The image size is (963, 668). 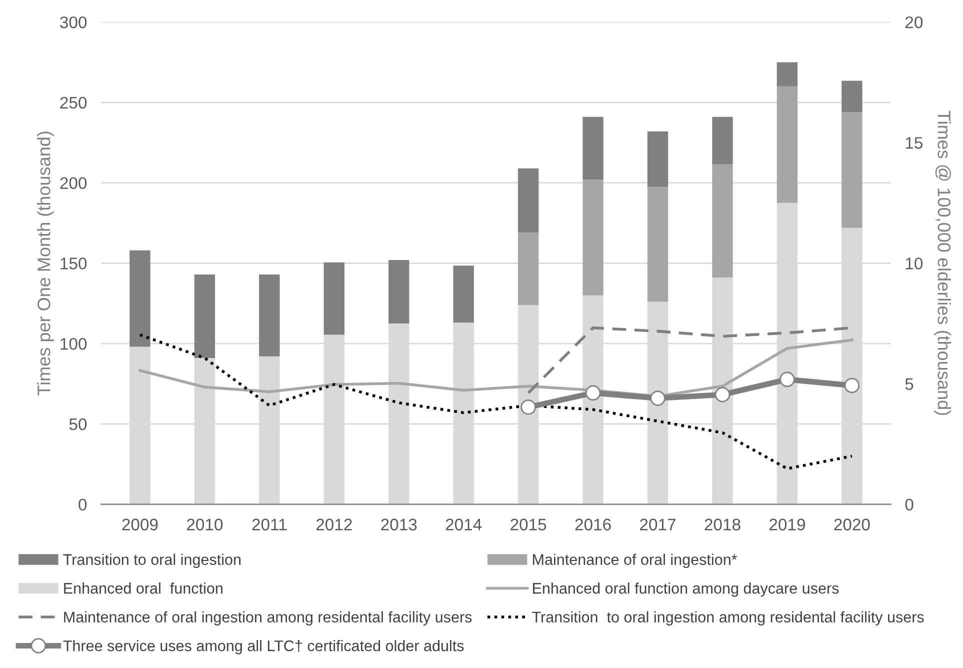 What do you see at coordinates (914, 264) in the screenshot?
I see `y2-tick-label: 10` at bounding box center [914, 264].